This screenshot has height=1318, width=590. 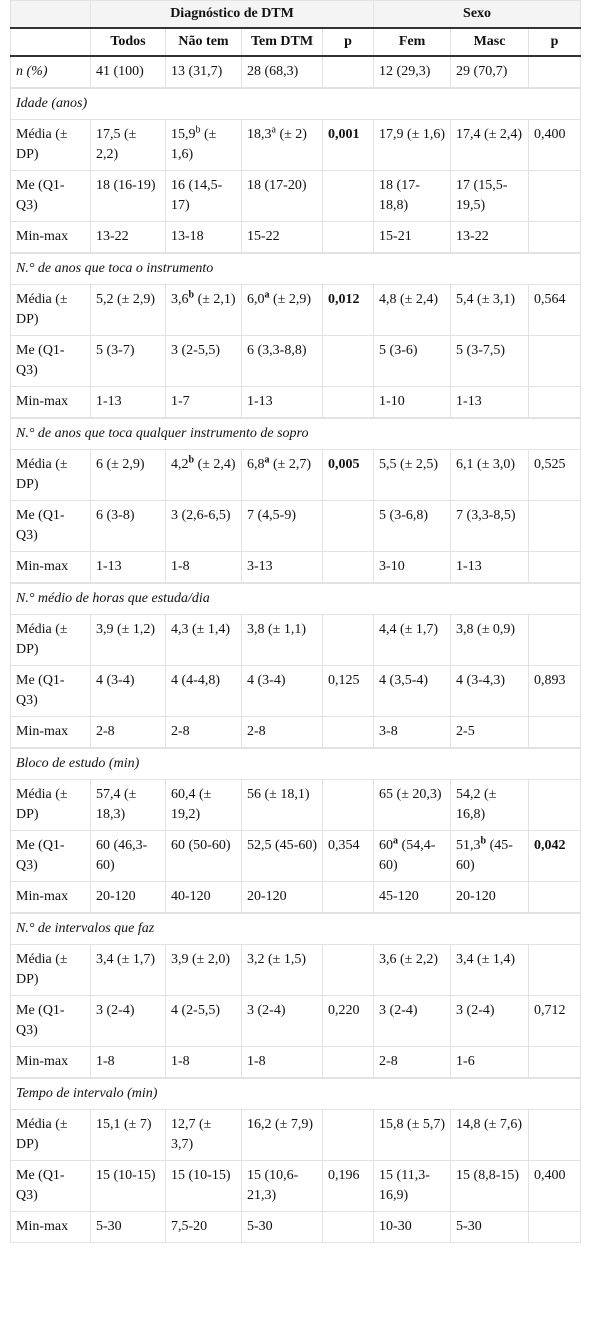 What do you see at coordinates (386, 845) in the screenshot?
I see `cell-value: 60` at bounding box center [386, 845].